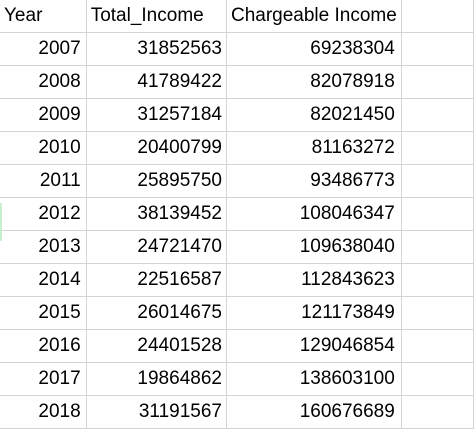  What do you see at coordinates (314, 412) in the screenshot?
I see `cell-chargeable-income: 160676689` at bounding box center [314, 412].